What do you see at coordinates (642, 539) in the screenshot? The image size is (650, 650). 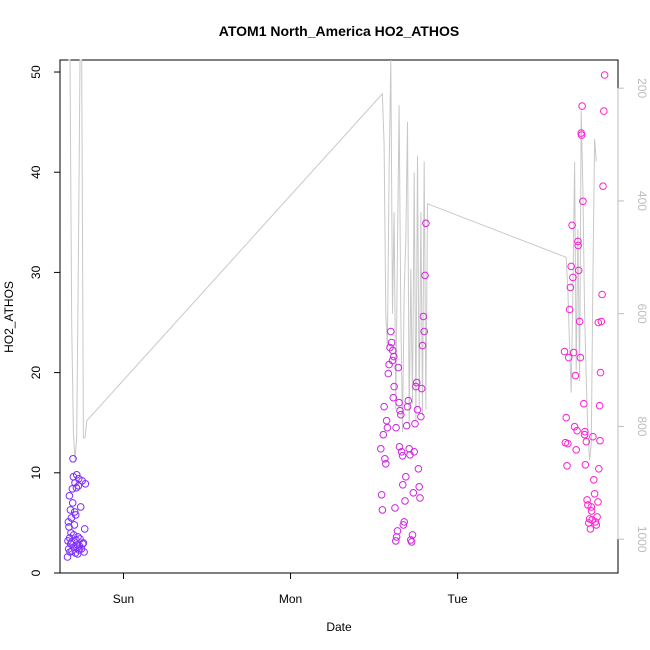 I see `y-right-tick-label: 1000` at bounding box center [642, 539].